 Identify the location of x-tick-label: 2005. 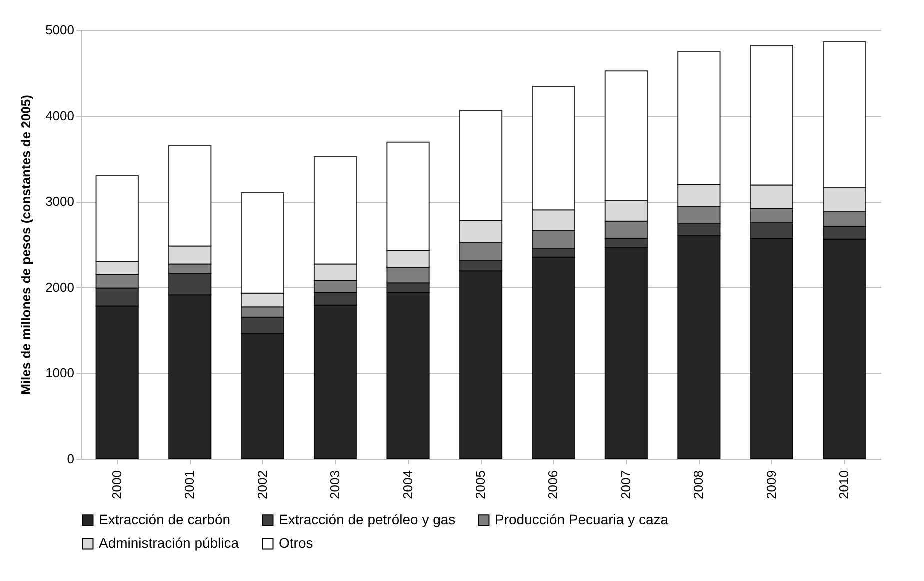
(480, 485).